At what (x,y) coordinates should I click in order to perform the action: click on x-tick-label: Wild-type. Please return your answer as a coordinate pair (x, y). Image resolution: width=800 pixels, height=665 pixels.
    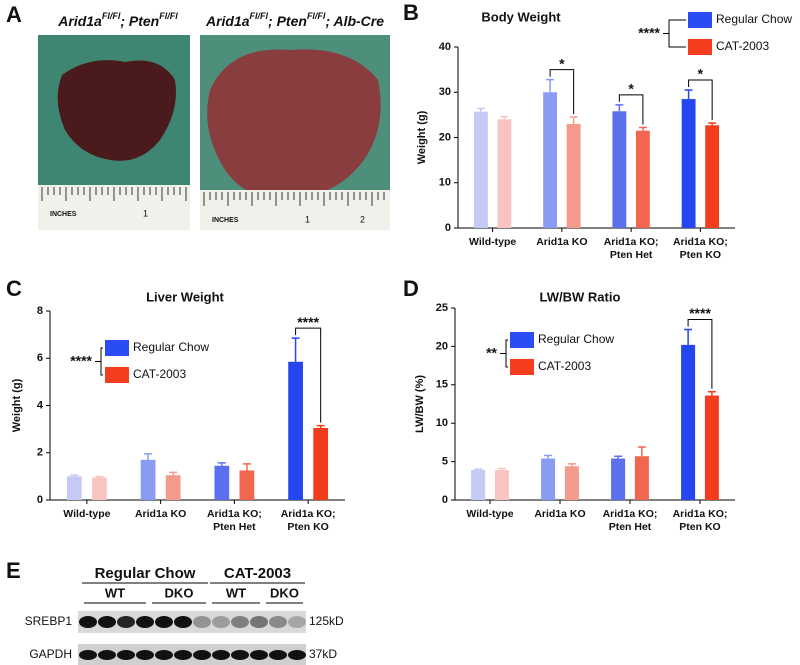
    Looking at the image, I should click on (86, 514).